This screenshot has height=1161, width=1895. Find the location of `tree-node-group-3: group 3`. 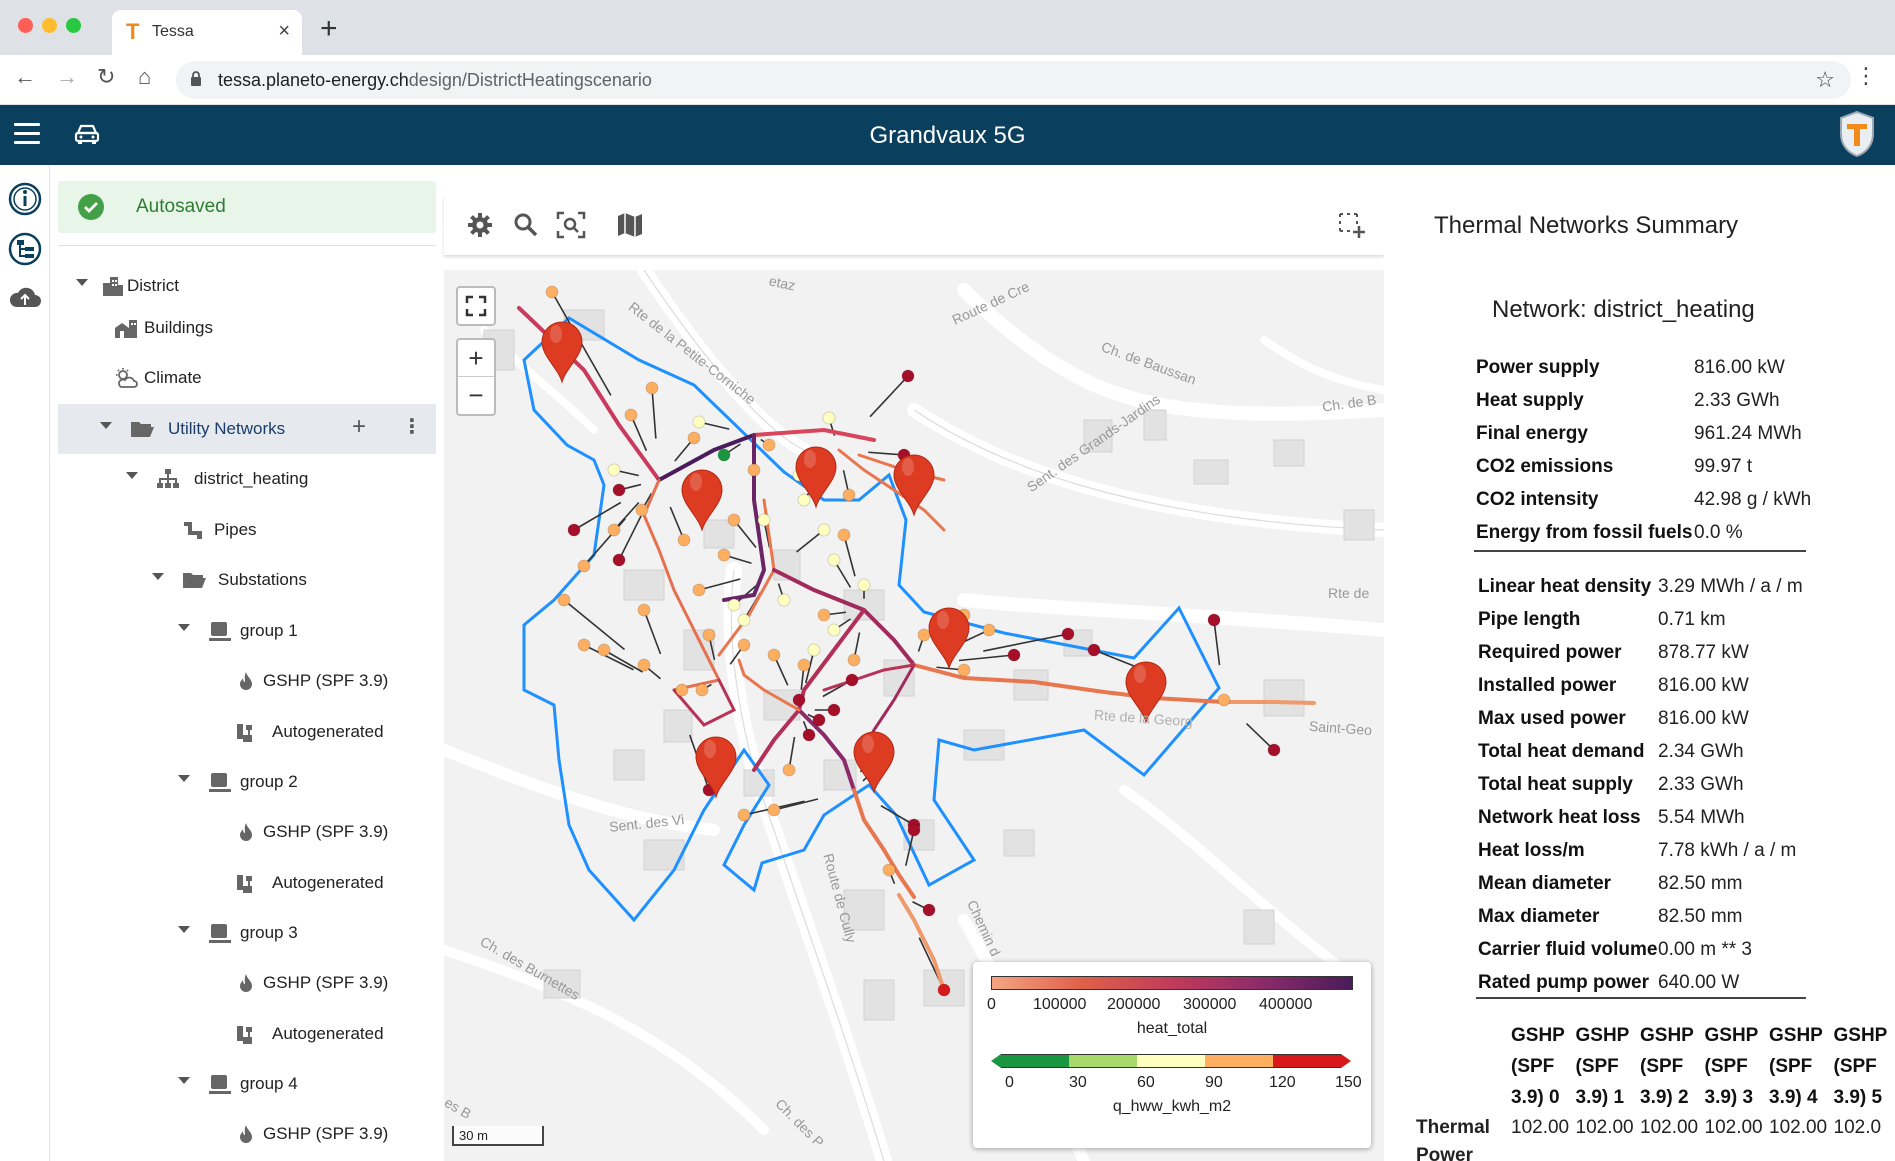

tree-node-group-3: group 3 is located at coordinates (251, 933).